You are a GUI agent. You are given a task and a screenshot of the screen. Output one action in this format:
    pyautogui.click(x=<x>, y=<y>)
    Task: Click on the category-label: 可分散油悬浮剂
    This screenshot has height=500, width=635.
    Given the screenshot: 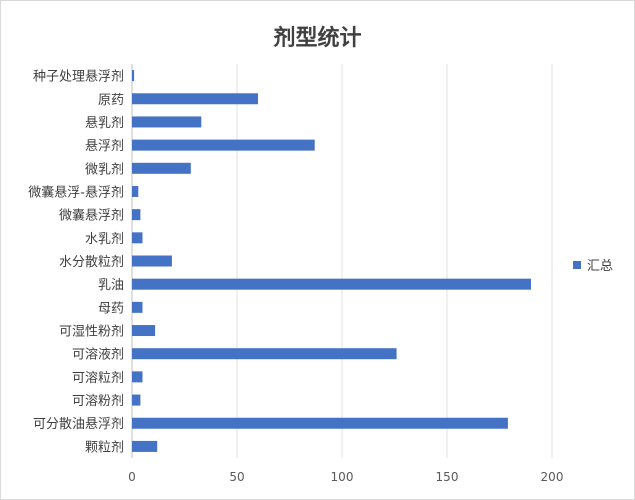 What is the action you would take?
    pyautogui.click(x=78, y=424)
    